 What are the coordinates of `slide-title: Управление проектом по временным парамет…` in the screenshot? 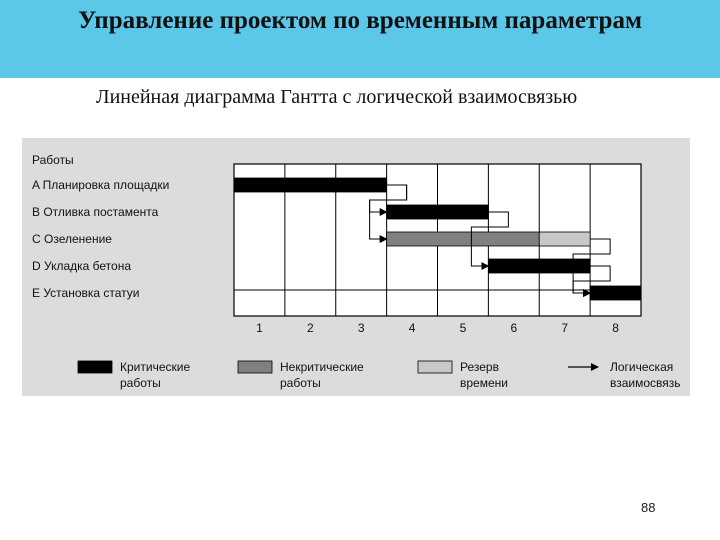 It's located at (360, 20).